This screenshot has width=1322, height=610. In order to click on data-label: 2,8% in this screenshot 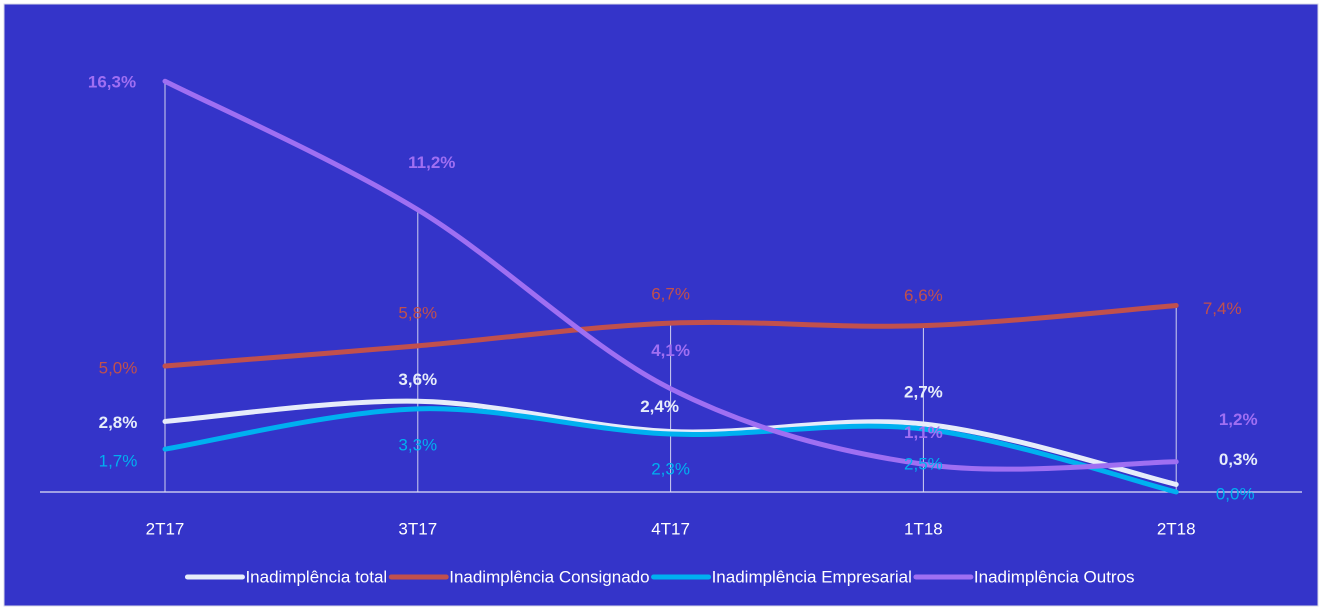, I will do `click(118, 422)`.